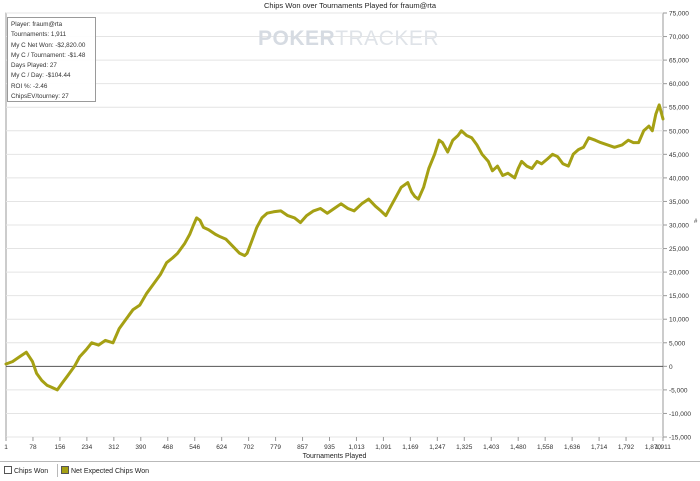  I want to click on y-tick-label: 5,000, so click(677, 343).